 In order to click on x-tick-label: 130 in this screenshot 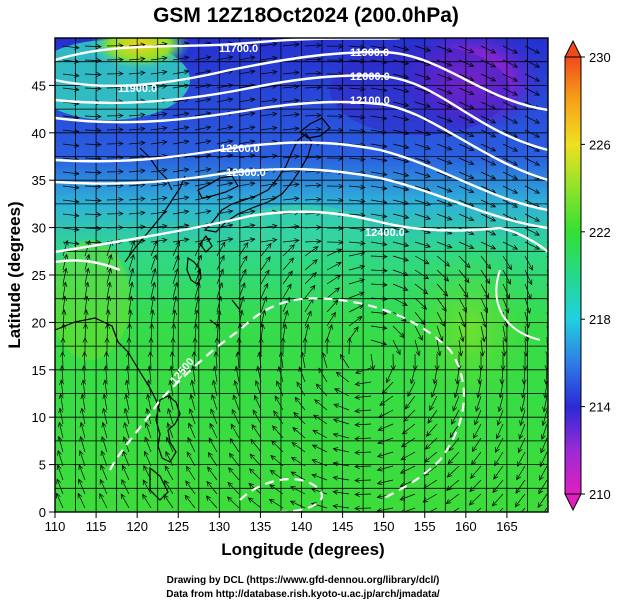, I will do `click(219, 526)`.